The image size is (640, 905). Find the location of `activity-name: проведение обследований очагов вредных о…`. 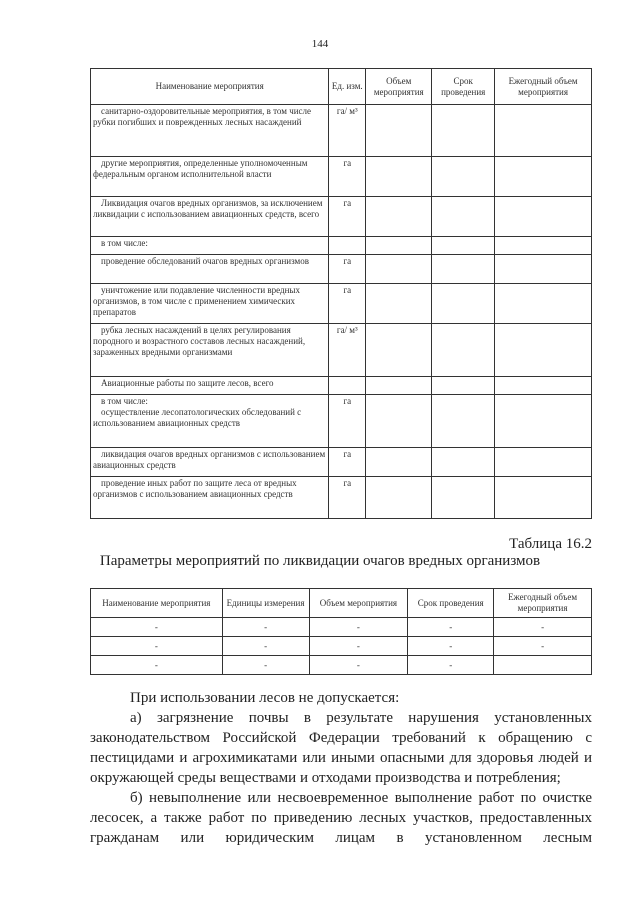

activity-name: проведение обследований очагов вредных о… is located at coordinates (205, 261).